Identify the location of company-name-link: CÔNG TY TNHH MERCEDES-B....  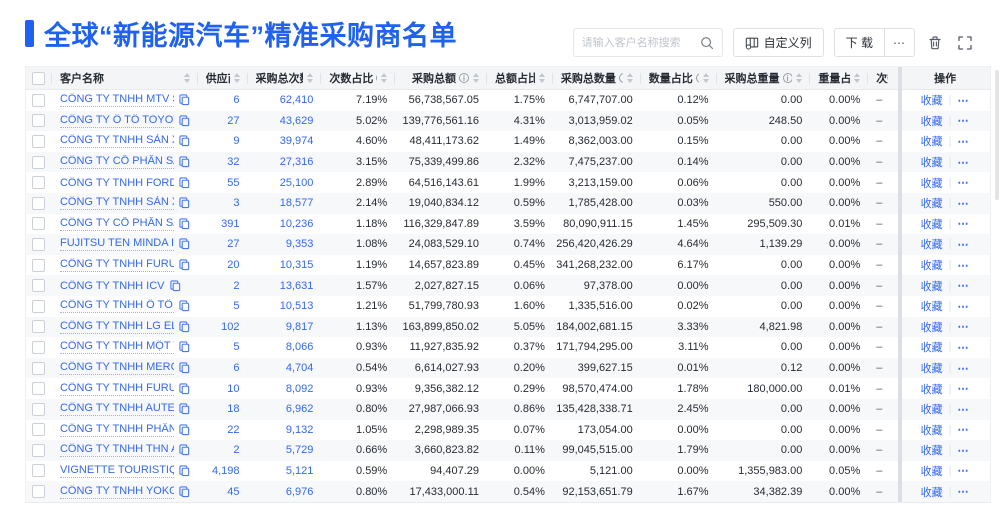
(116, 368).